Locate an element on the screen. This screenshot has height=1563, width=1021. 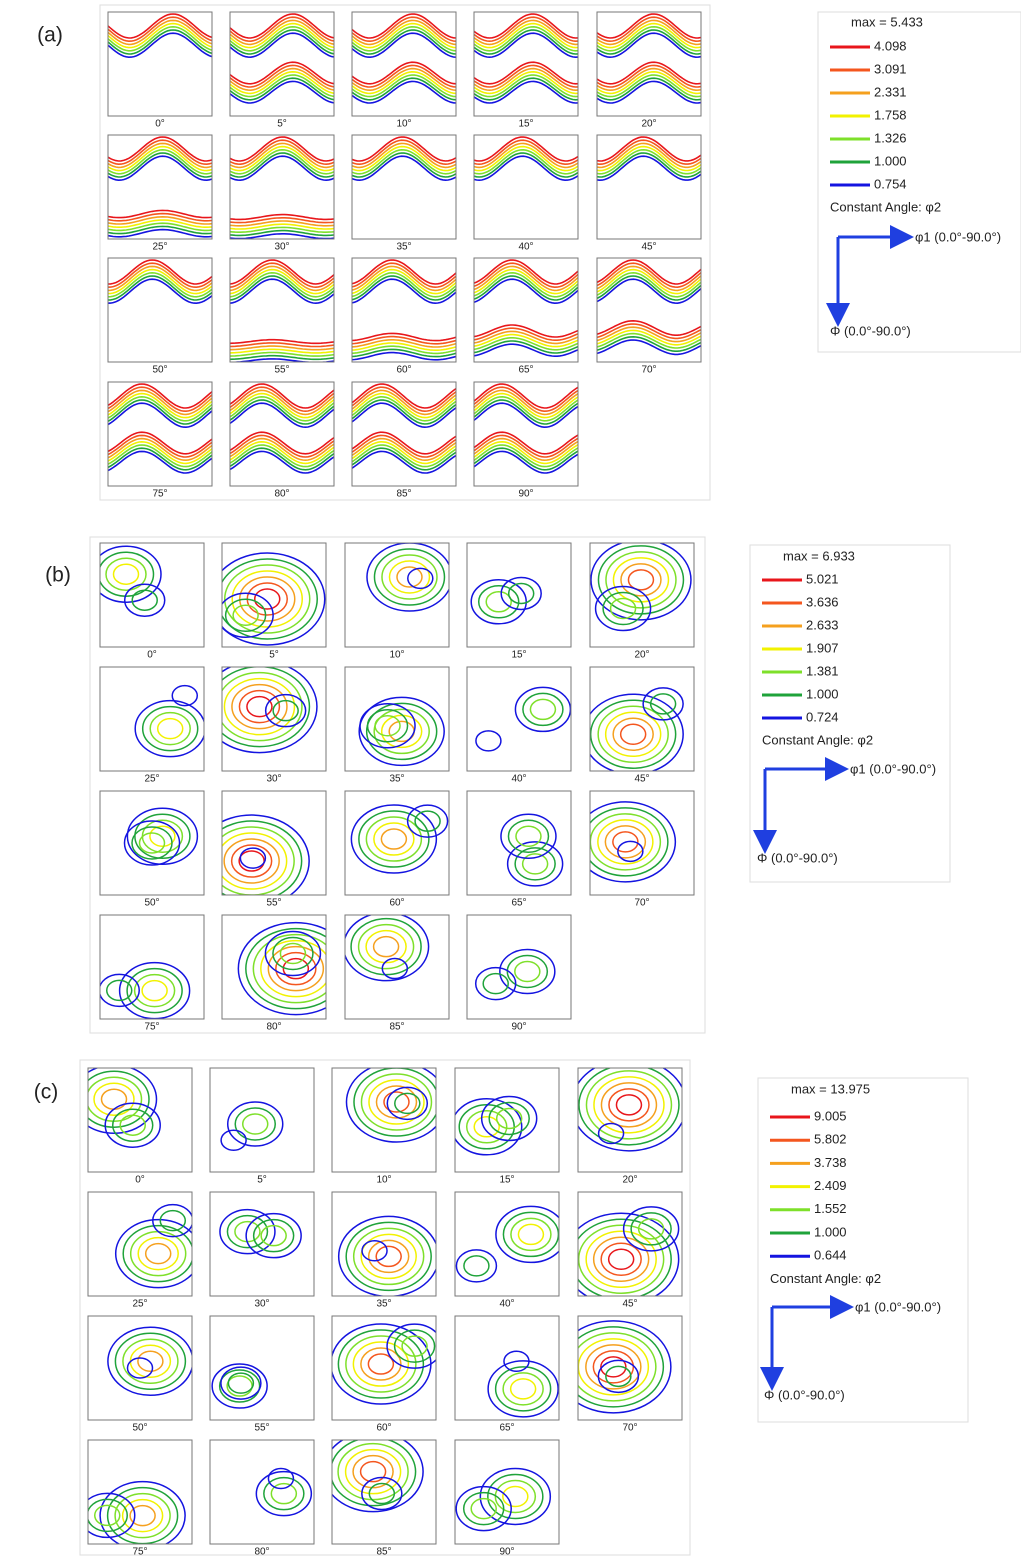
y-axis-label: Φ (0.0°-90.0°) is located at coordinates (797, 857).